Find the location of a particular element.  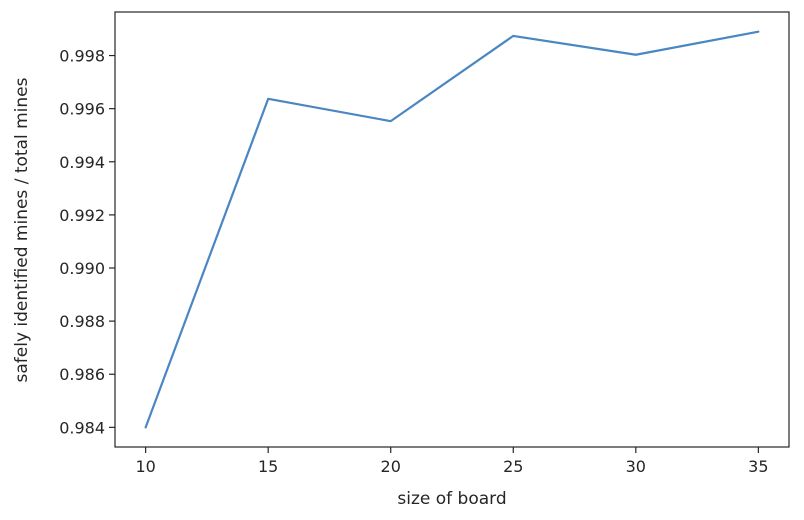

x-tick-label: 10 is located at coordinates (145, 466).